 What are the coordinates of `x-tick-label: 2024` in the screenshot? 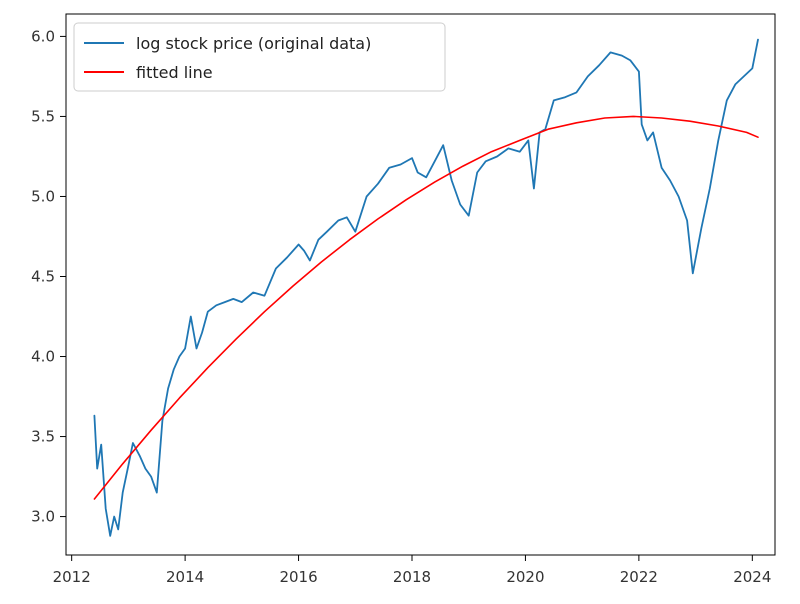 It's located at (752, 577).